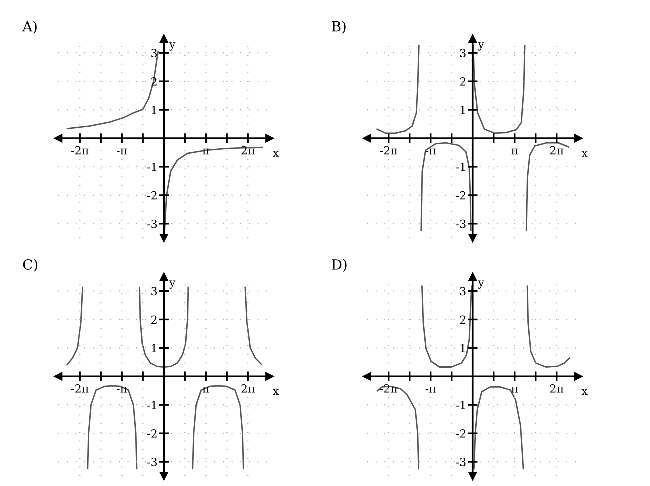  What do you see at coordinates (339, 27) in the screenshot?
I see `chart-title: B)` at bounding box center [339, 27].